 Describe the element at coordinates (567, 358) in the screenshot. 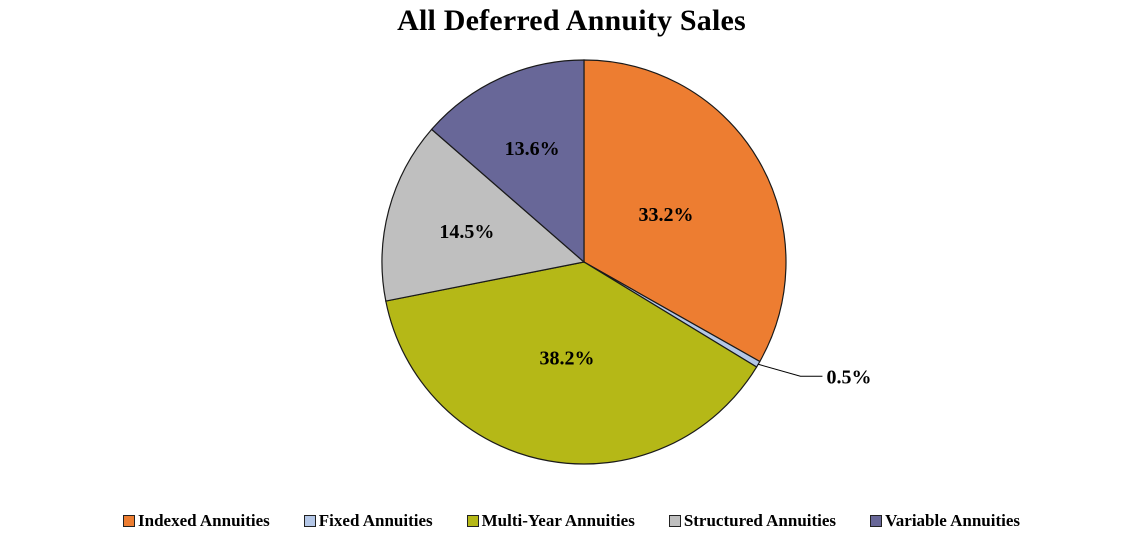

I see `slice-label: 38.2%` at that location.